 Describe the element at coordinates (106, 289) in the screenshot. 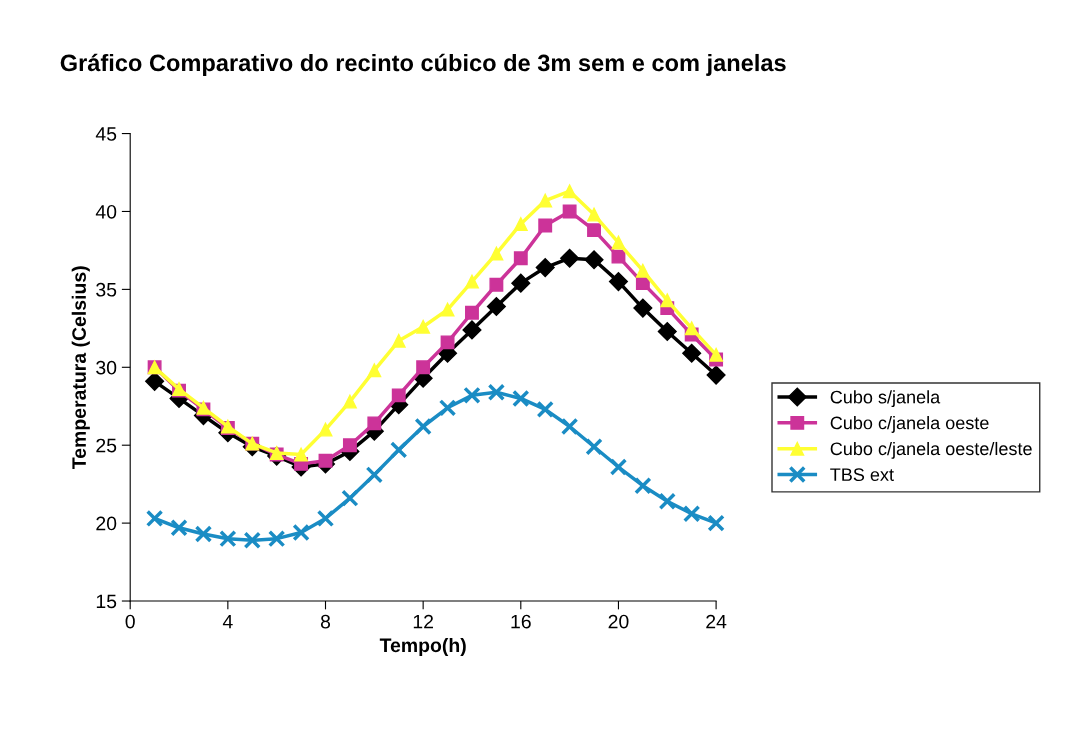

I see `y-tick-label: 35` at that location.